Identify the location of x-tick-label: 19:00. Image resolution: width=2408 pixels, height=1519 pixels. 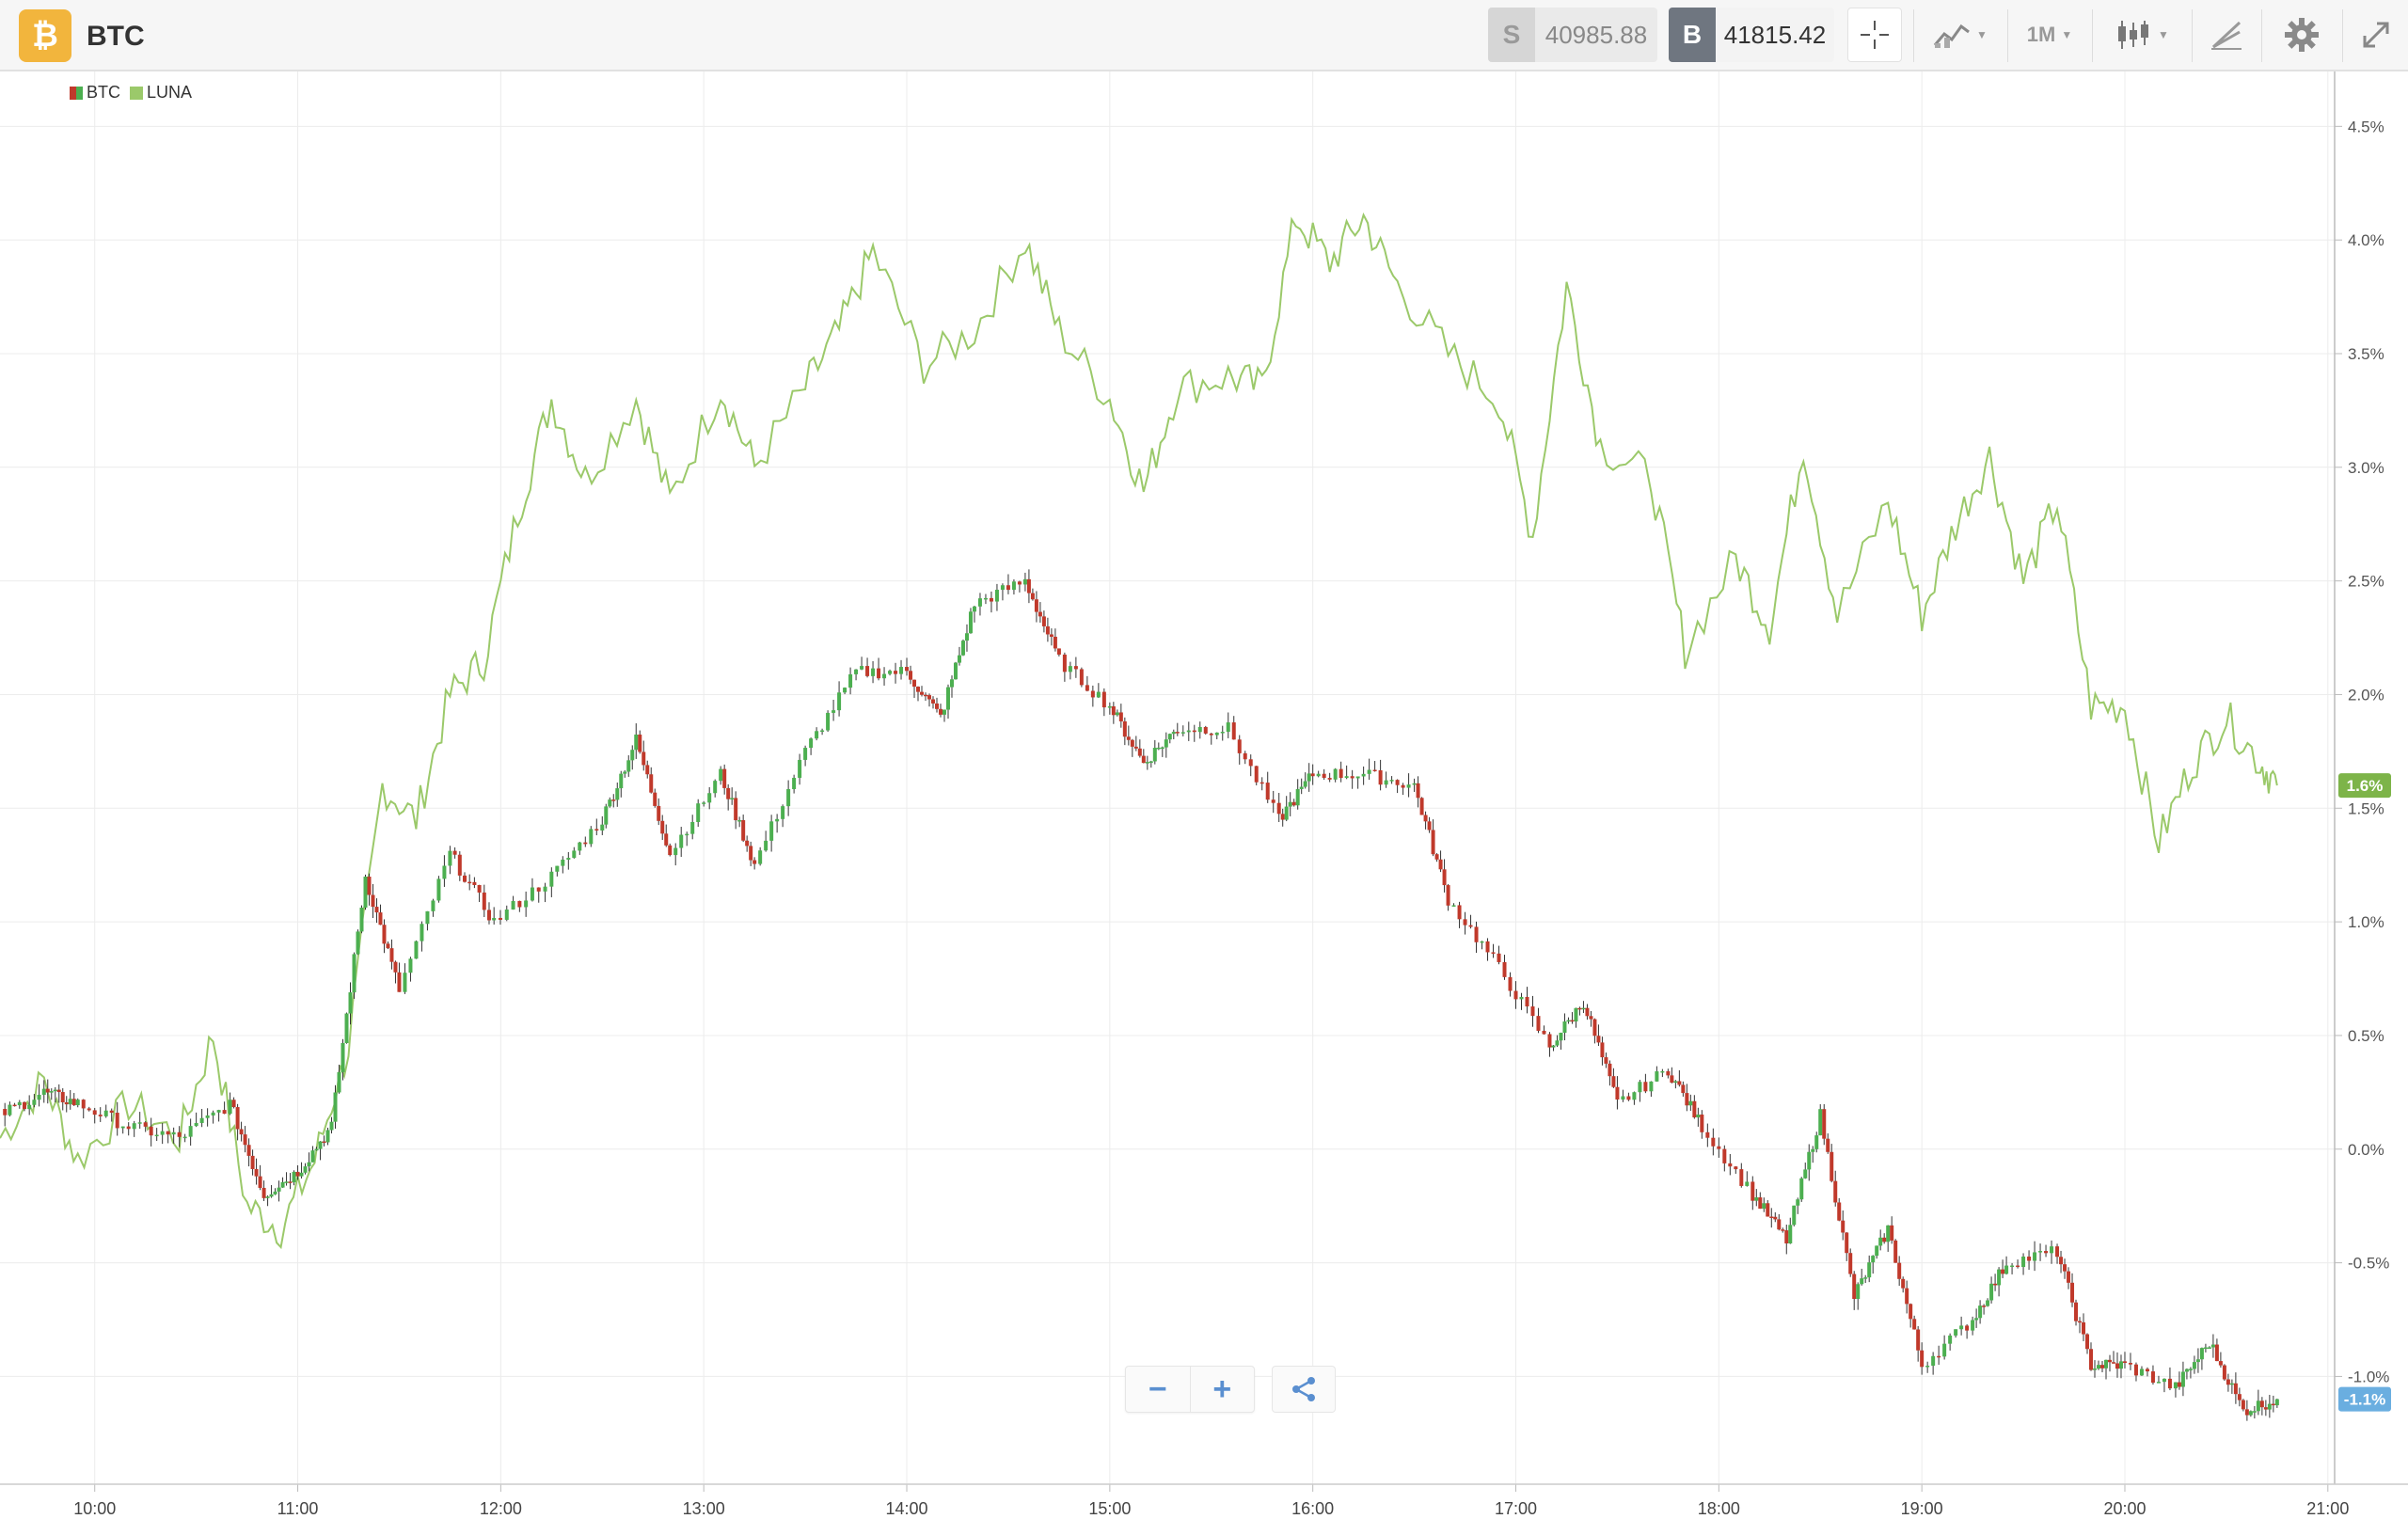
(1922, 1508).